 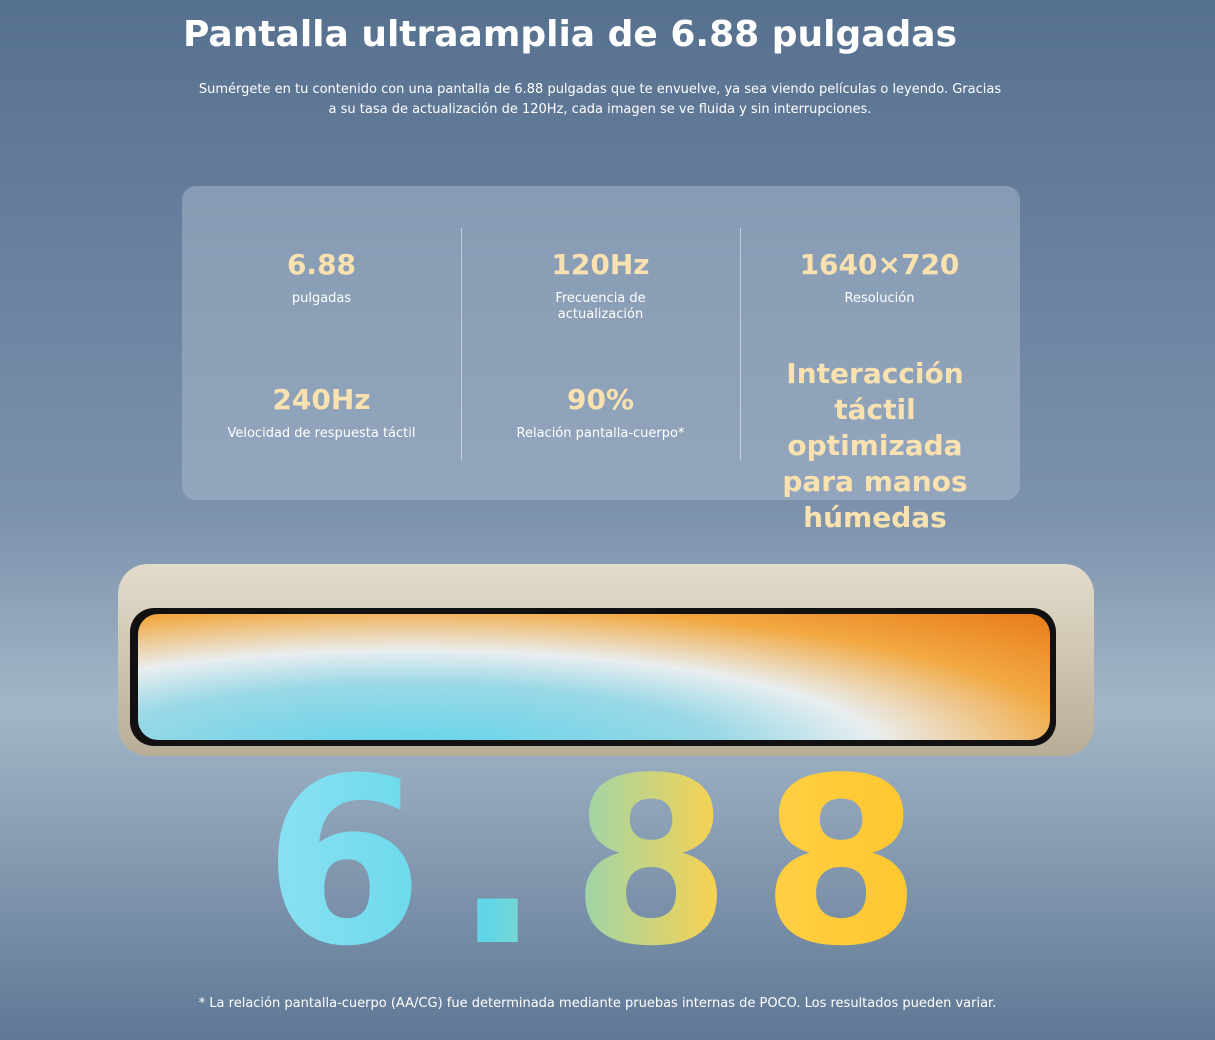 What do you see at coordinates (321, 298) in the screenshot?
I see `spec-label: pulgadas` at bounding box center [321, 298].